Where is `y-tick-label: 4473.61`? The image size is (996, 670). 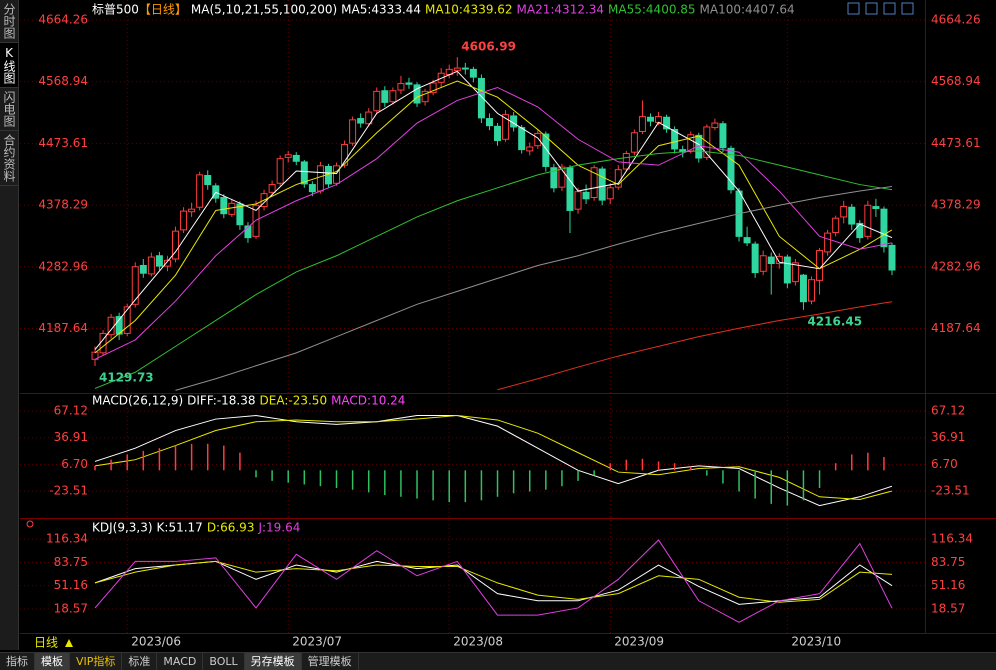 y-tick-label: 4473.61 is located at coordinates (956, 143).